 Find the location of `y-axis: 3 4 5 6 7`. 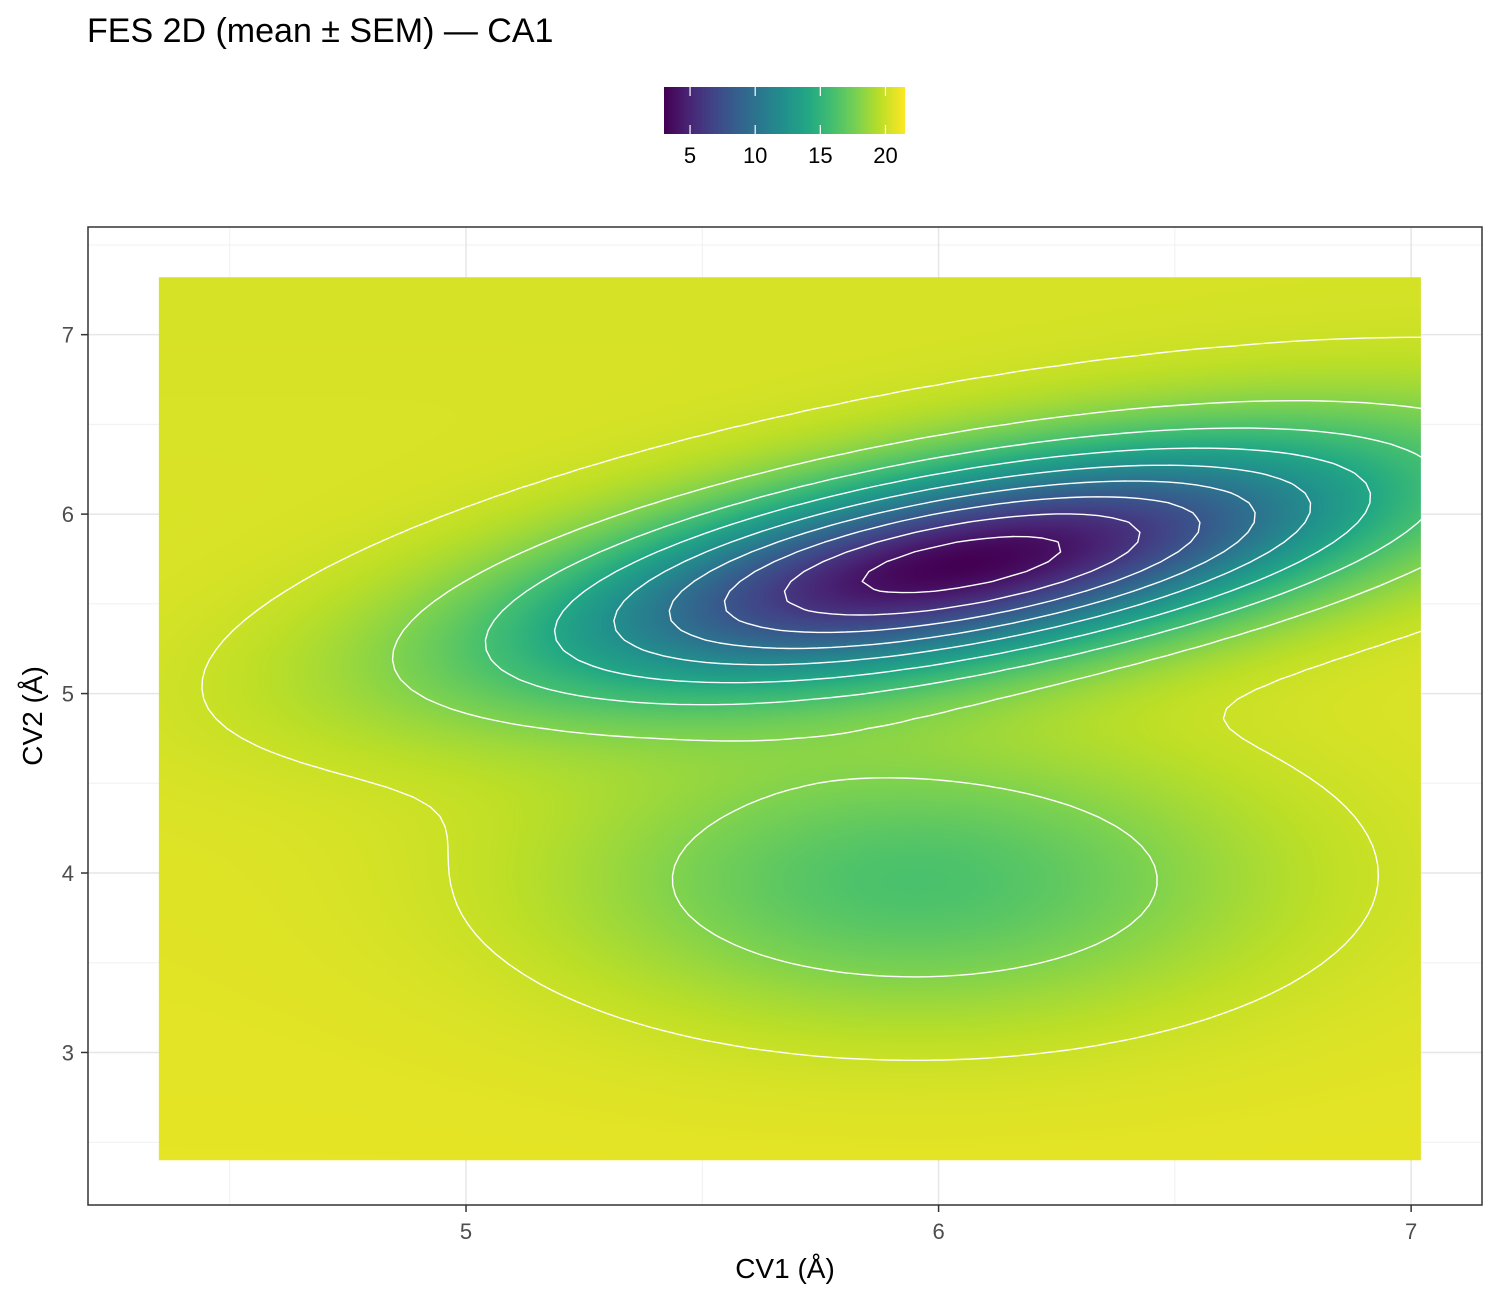

y-axis: 3 4 5 6 7 is located at coordinates (75, 694).